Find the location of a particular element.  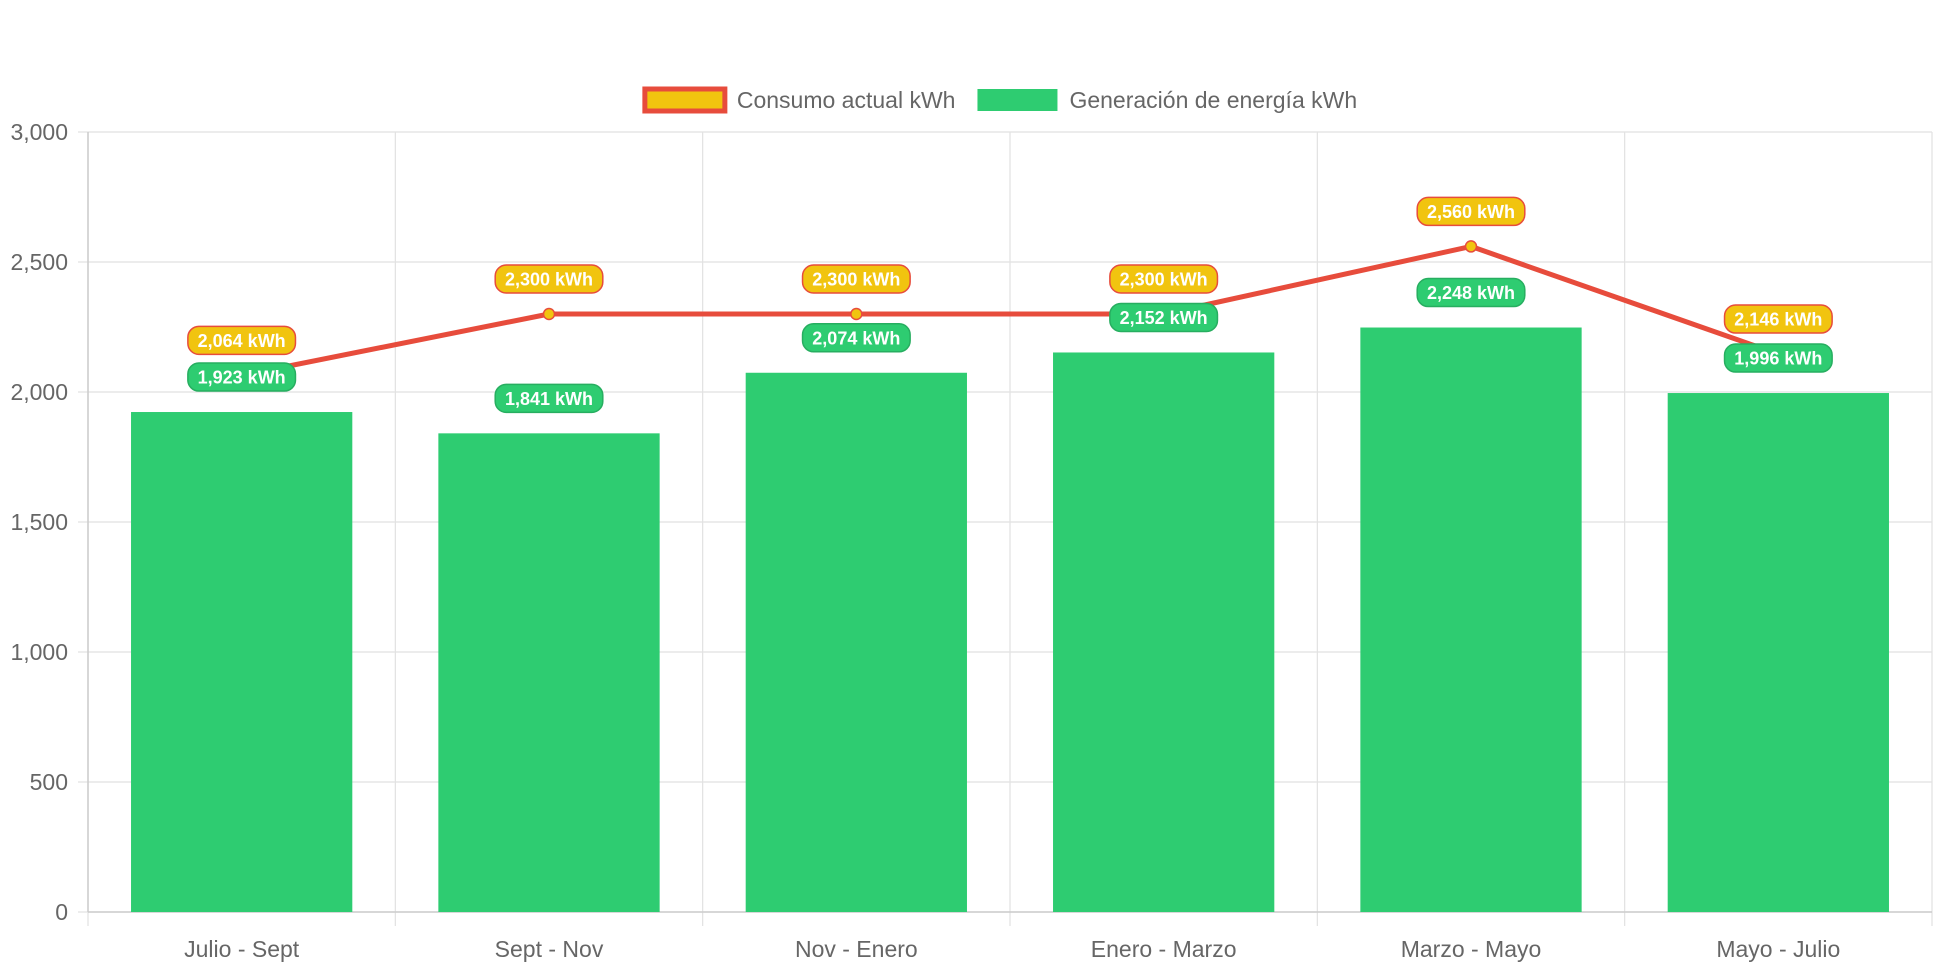

line-data-label: 2,146 kWh is located at coordinates (1778, 320).